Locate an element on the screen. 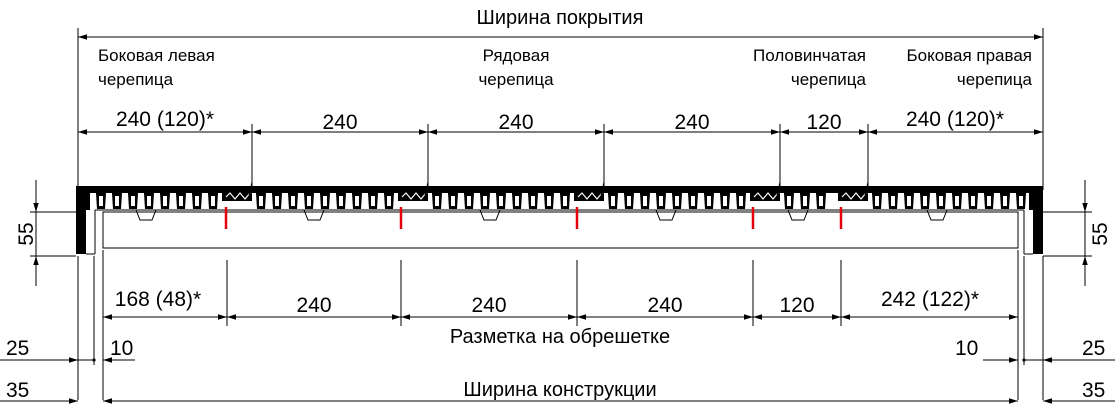  height-right: 55 is located at coordinates (1100, 233).